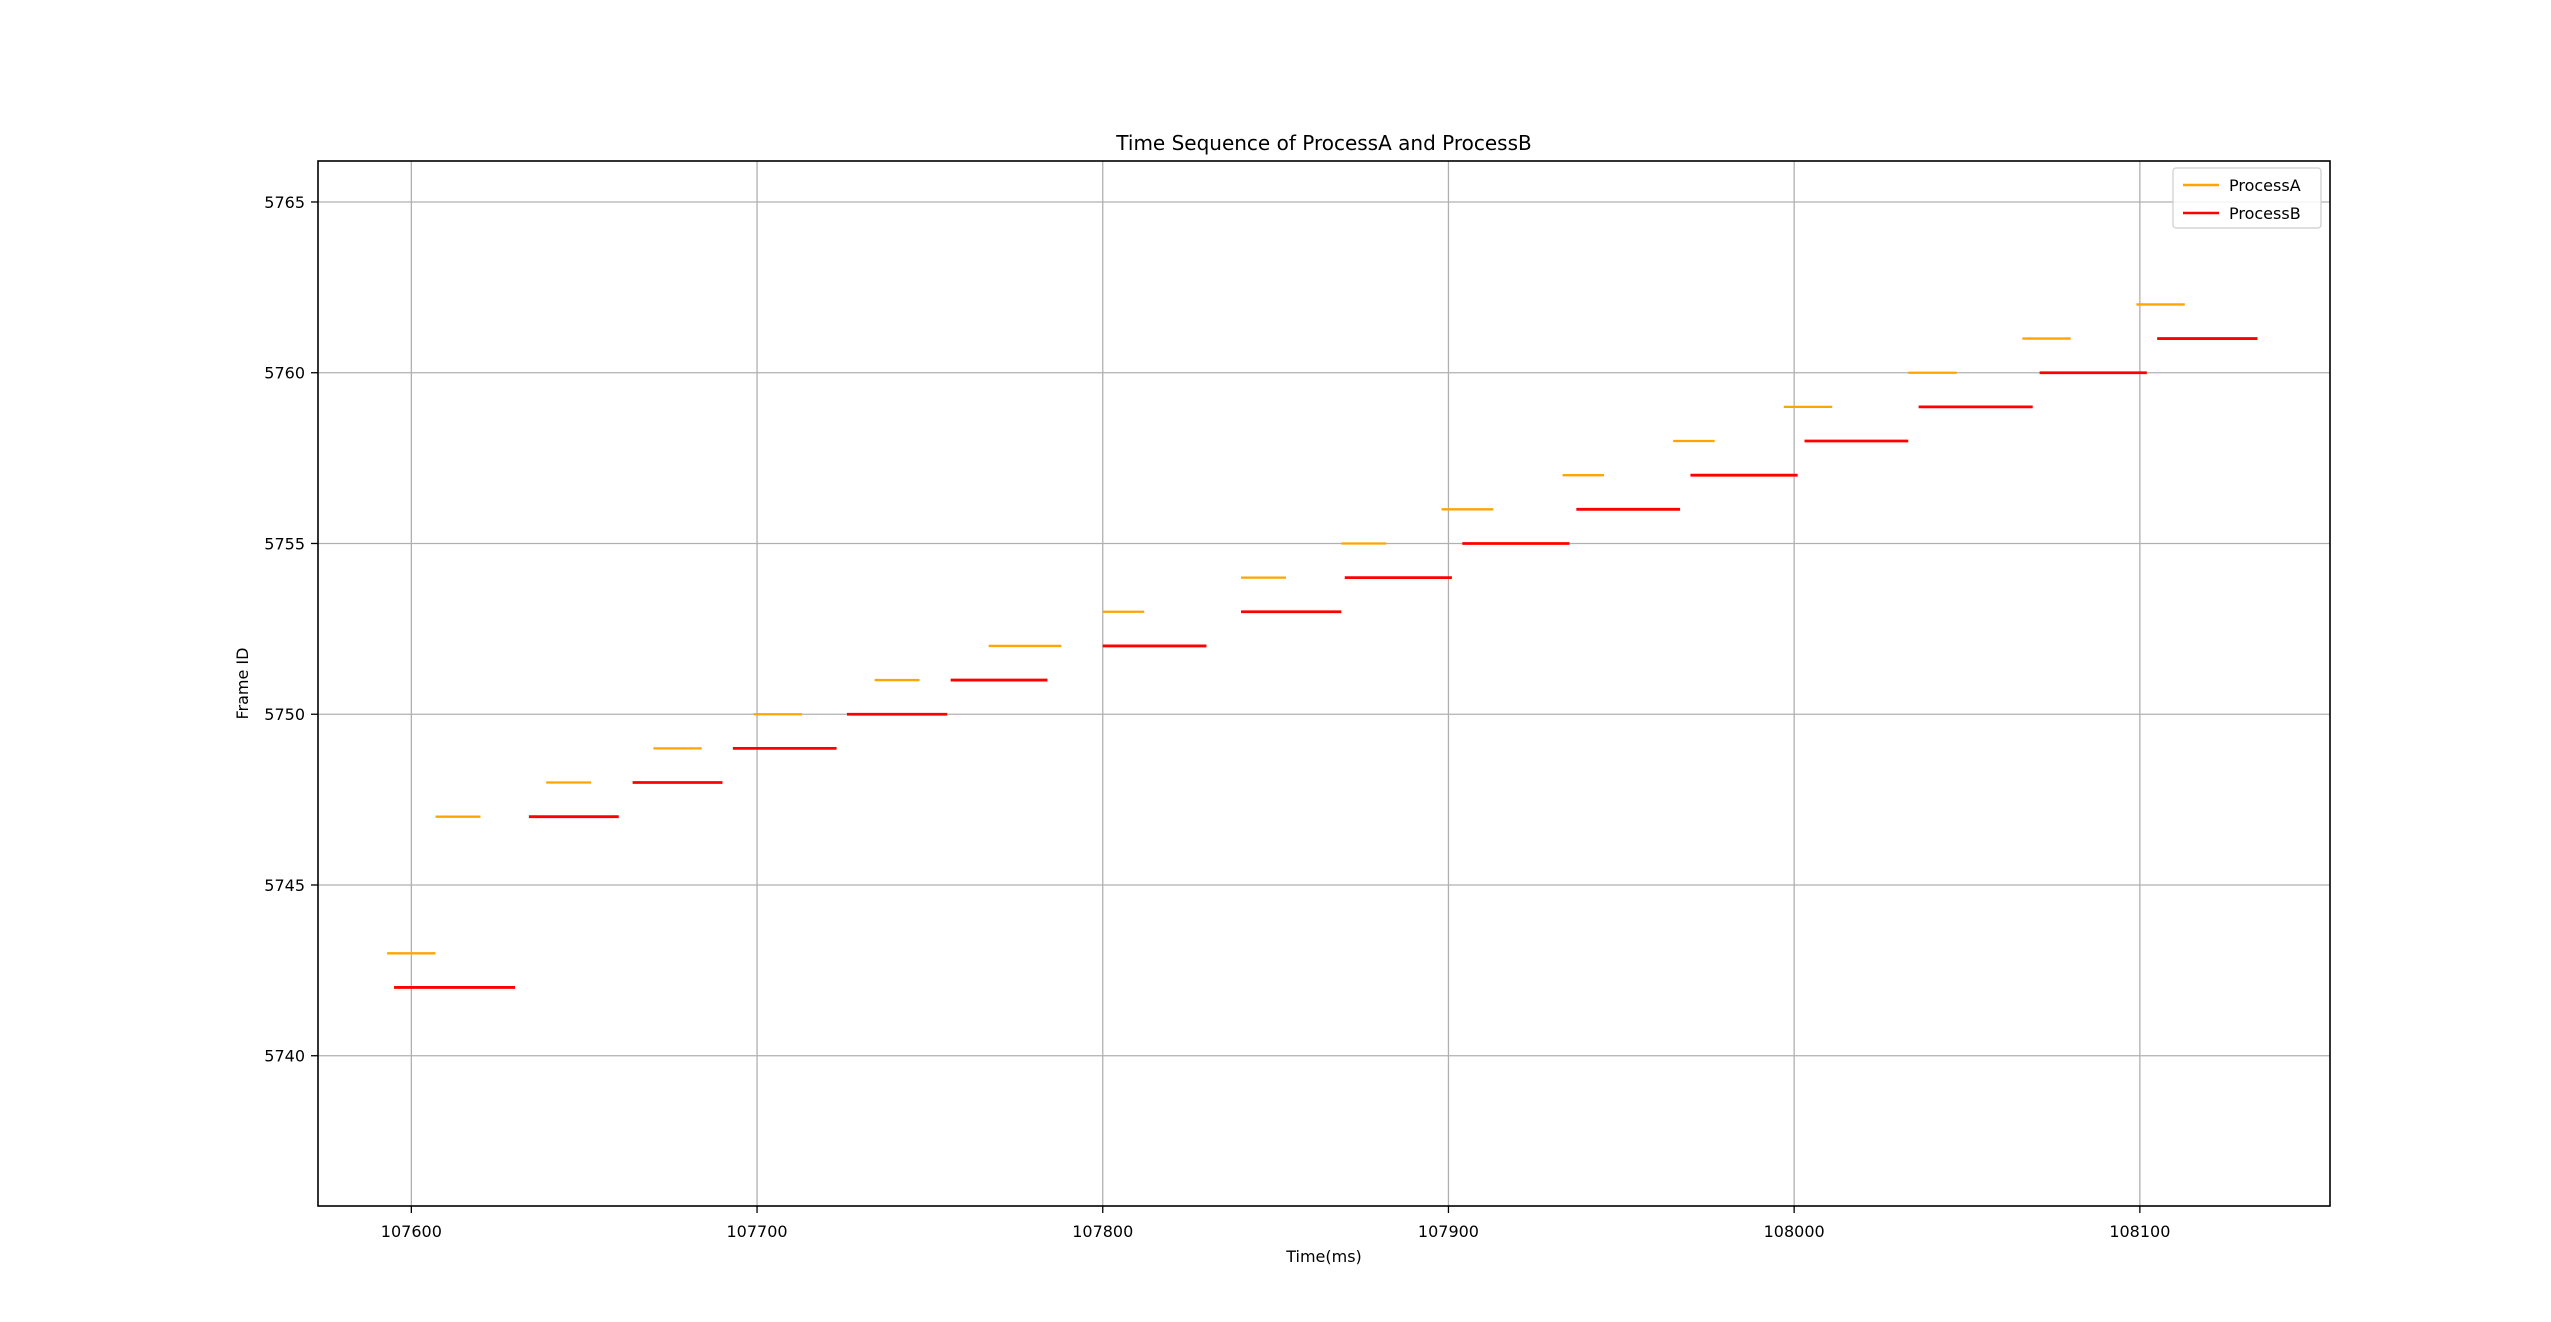 This screenshot has width=2551, height=1322. I want to click on x-tick-label: 108100, so click(2139, 1231).